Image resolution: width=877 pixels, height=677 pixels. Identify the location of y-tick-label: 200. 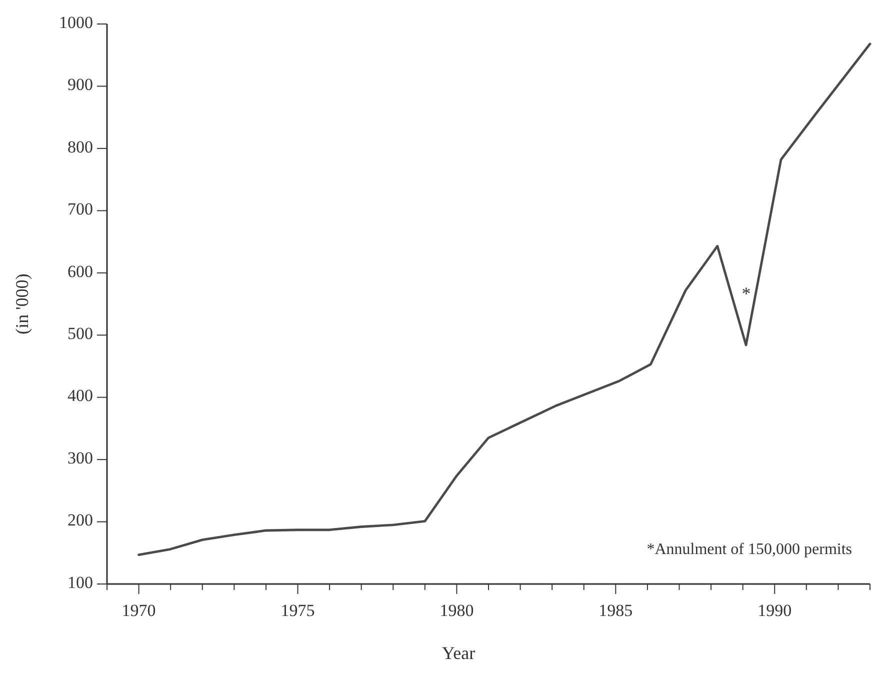
(80, 520).